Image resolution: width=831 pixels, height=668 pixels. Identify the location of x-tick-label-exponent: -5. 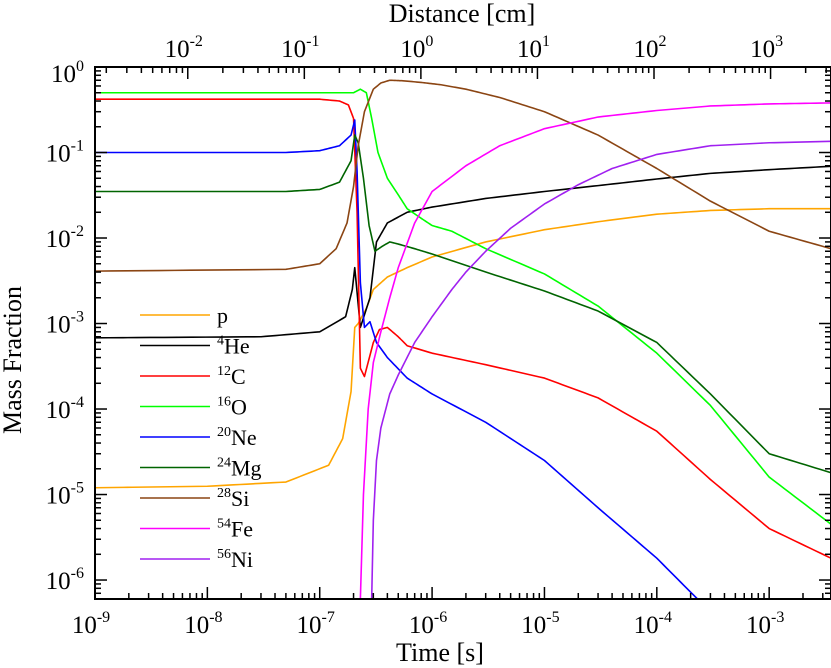
(552, 617).